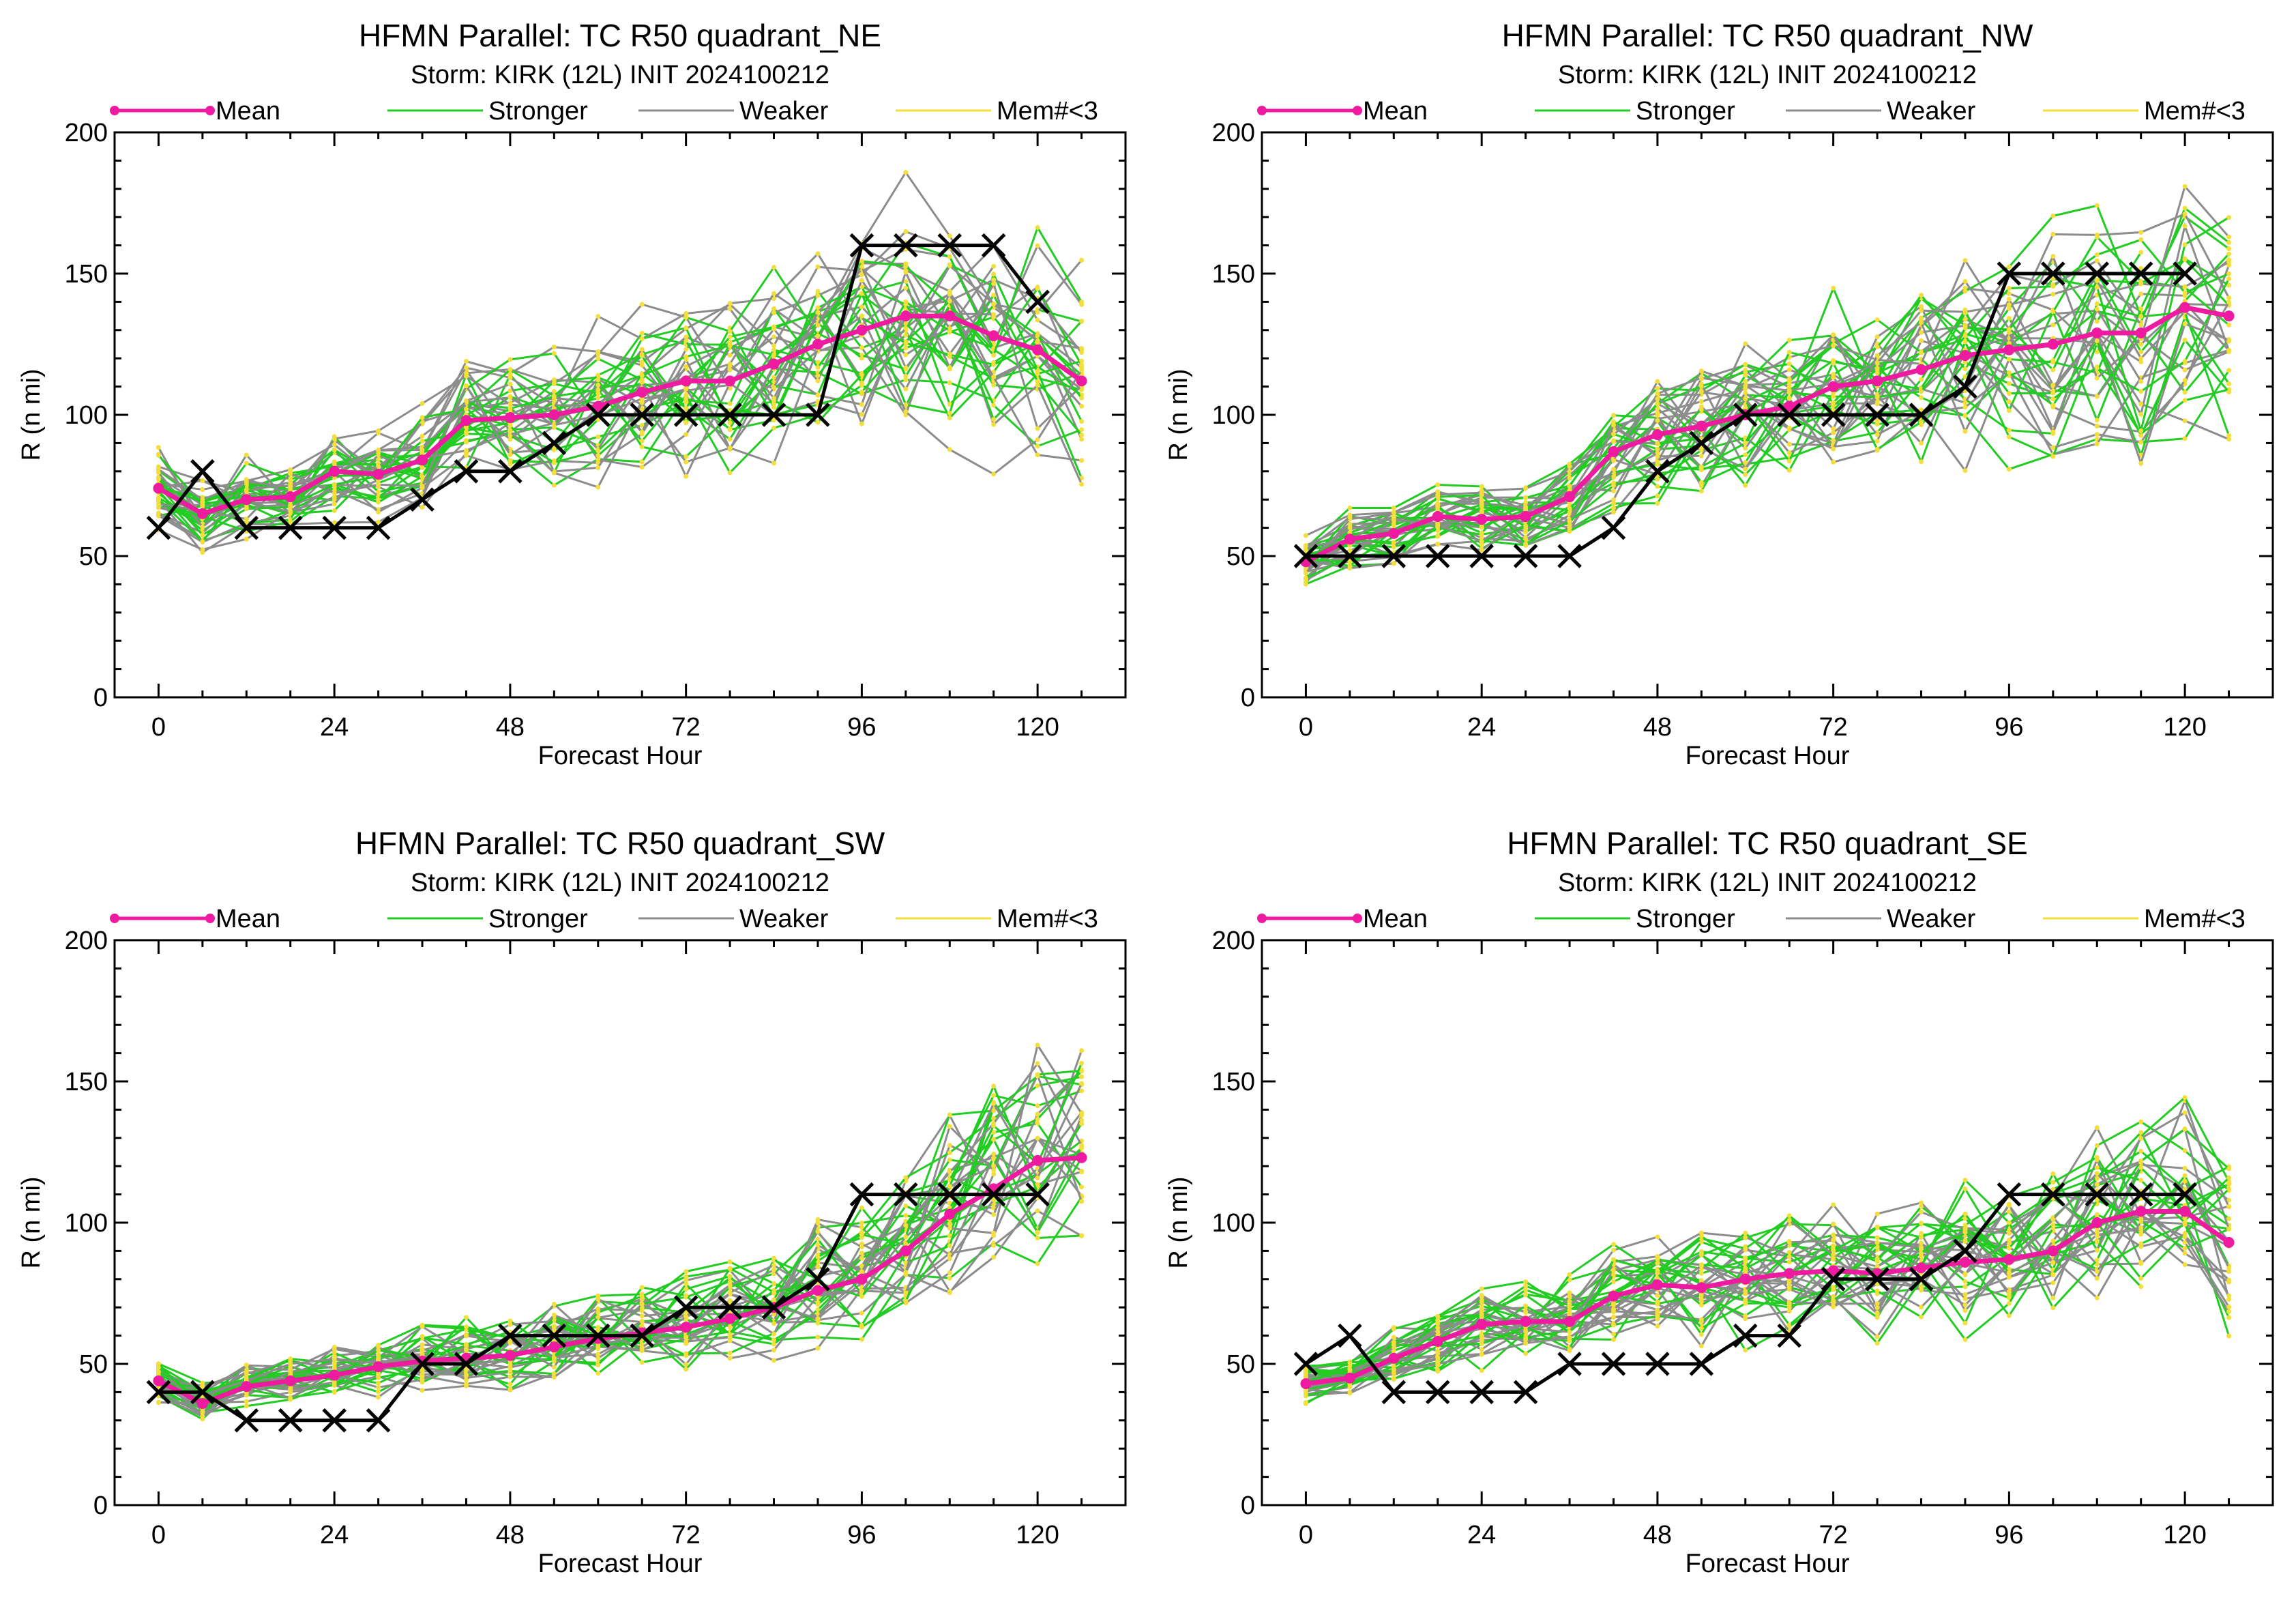  Describe the element at coordinates (1234, 941) in the screenshot. I see `y-tick-label: 200` at that location.